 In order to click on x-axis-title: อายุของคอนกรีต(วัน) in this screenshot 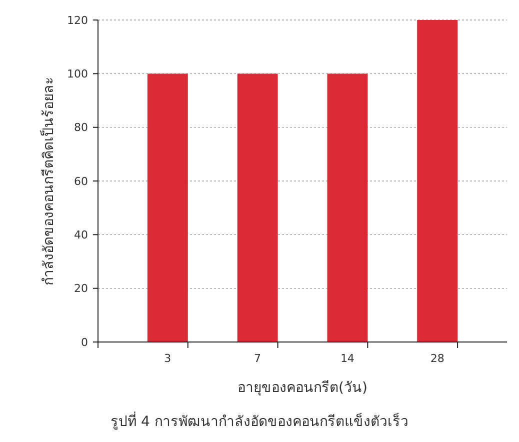, I will do `click(303, 388)`.